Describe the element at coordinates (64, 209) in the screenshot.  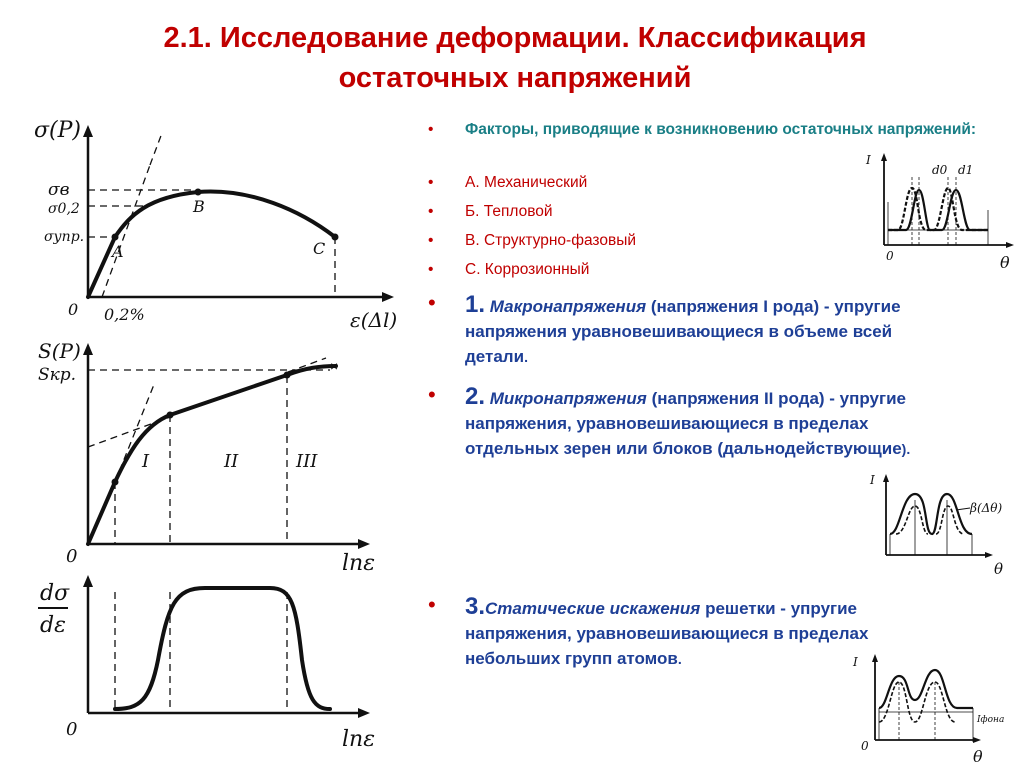
I see `sigma-02-tick: σ0,2` at that location.